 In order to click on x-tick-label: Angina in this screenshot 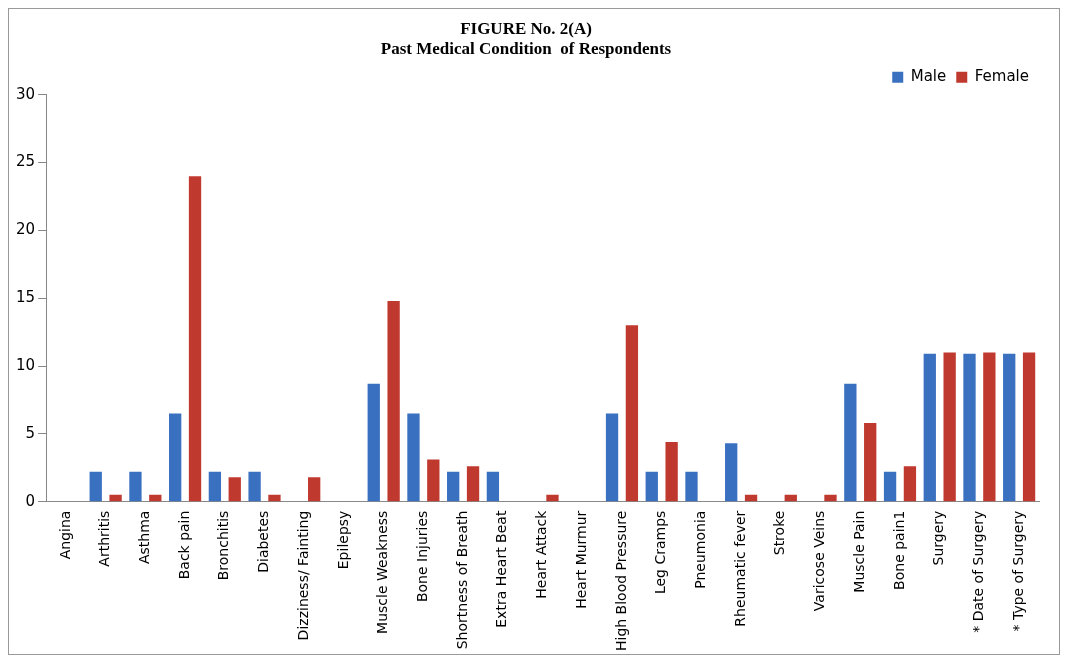, I will do `click(64, 535)`.